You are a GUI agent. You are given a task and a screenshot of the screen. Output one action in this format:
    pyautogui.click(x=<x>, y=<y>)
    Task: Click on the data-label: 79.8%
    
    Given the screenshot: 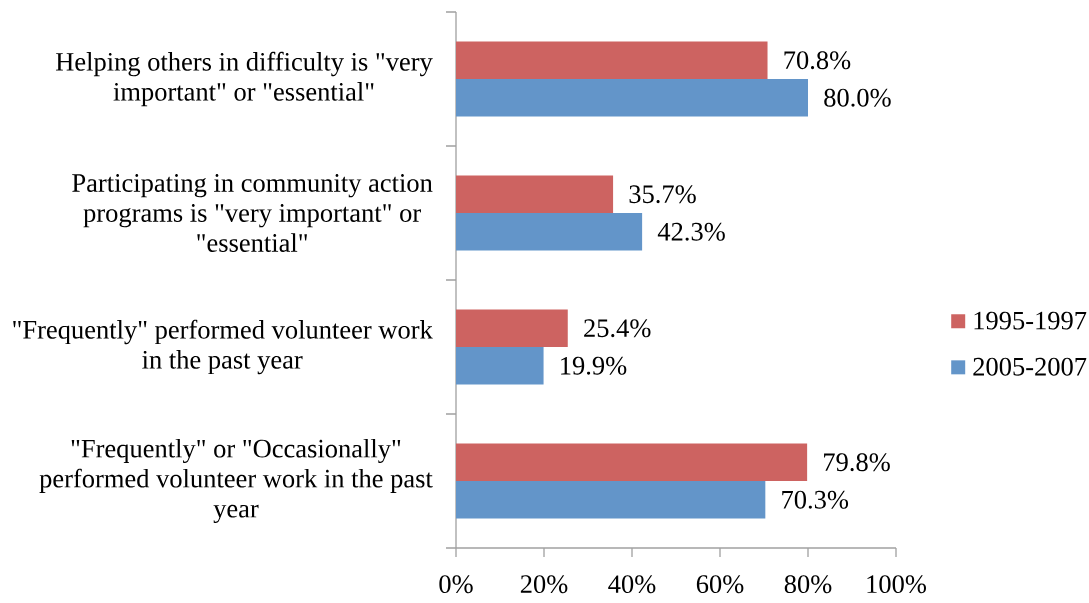 What is the action you would take?
    pyautogui.click(x=857, y=462)
    